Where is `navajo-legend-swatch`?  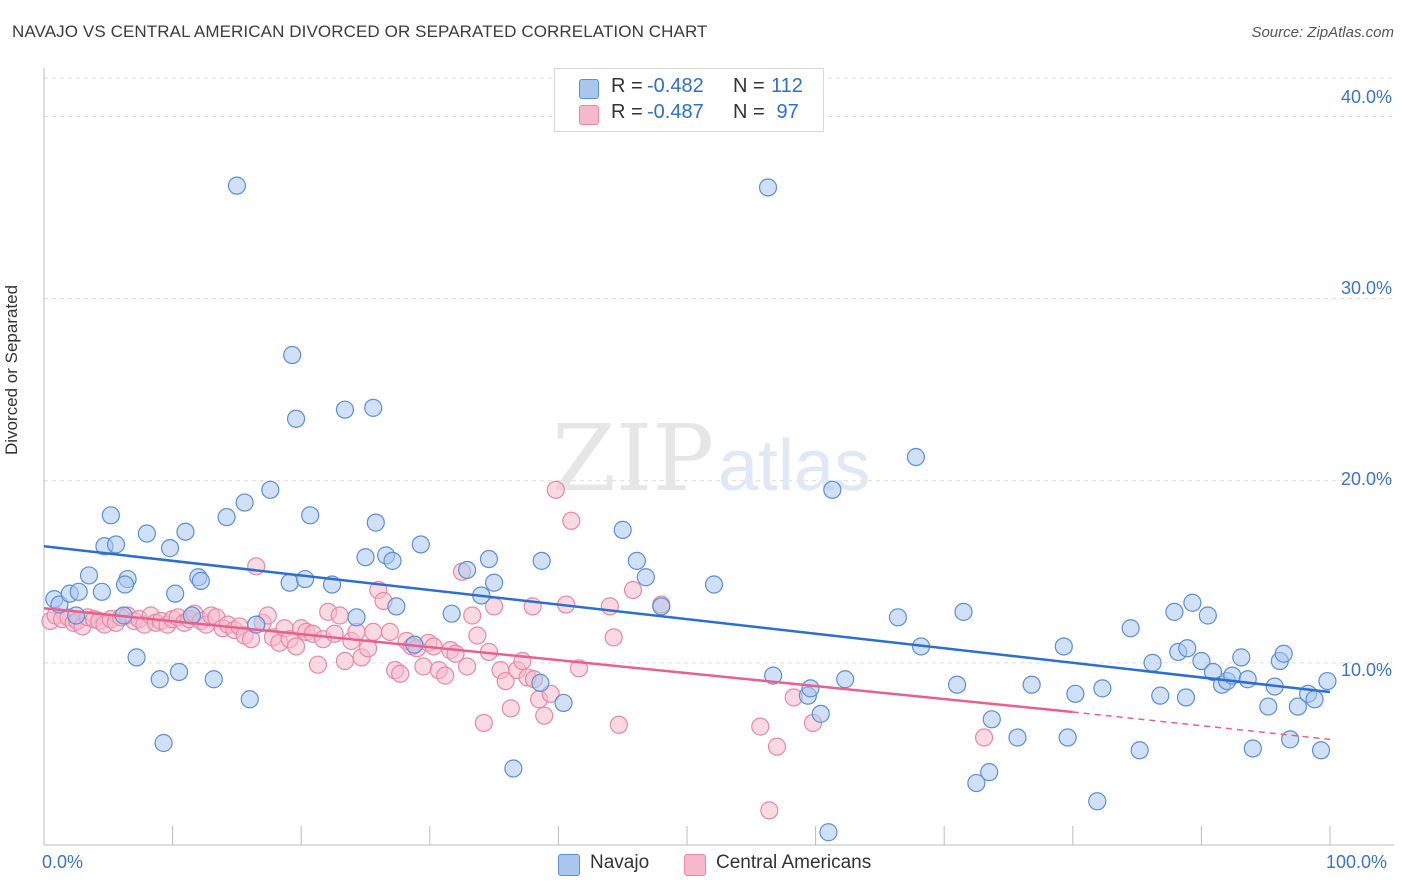
navajo-legend-swatch is located at coordinates (569, 865).